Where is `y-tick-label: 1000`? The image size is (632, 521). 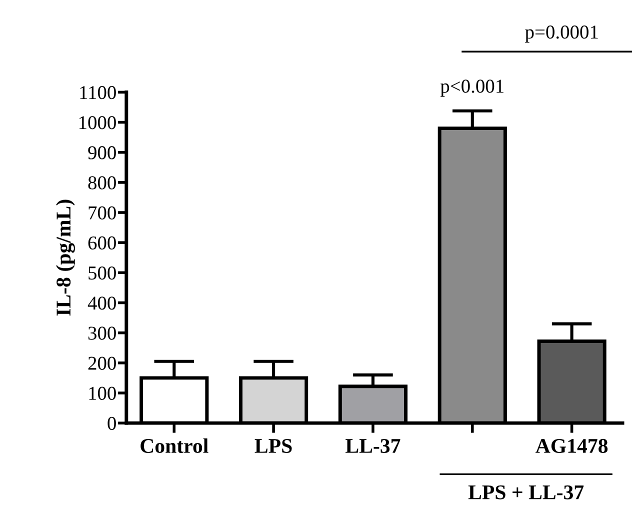 y-tick-label: 1000 is located at coordinates (98, 123).